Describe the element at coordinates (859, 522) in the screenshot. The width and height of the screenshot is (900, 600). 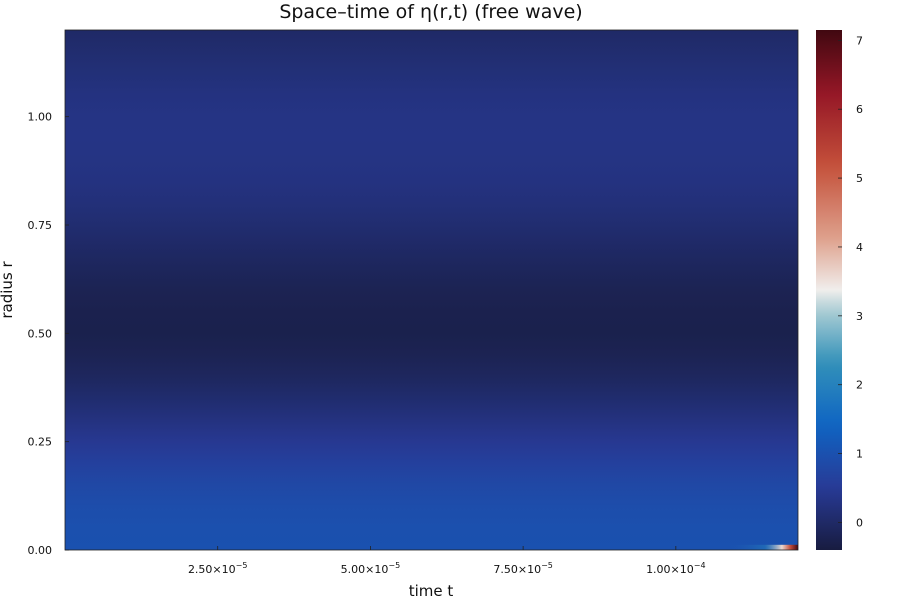
I see `colorbar-tick-label: 0` at that location.